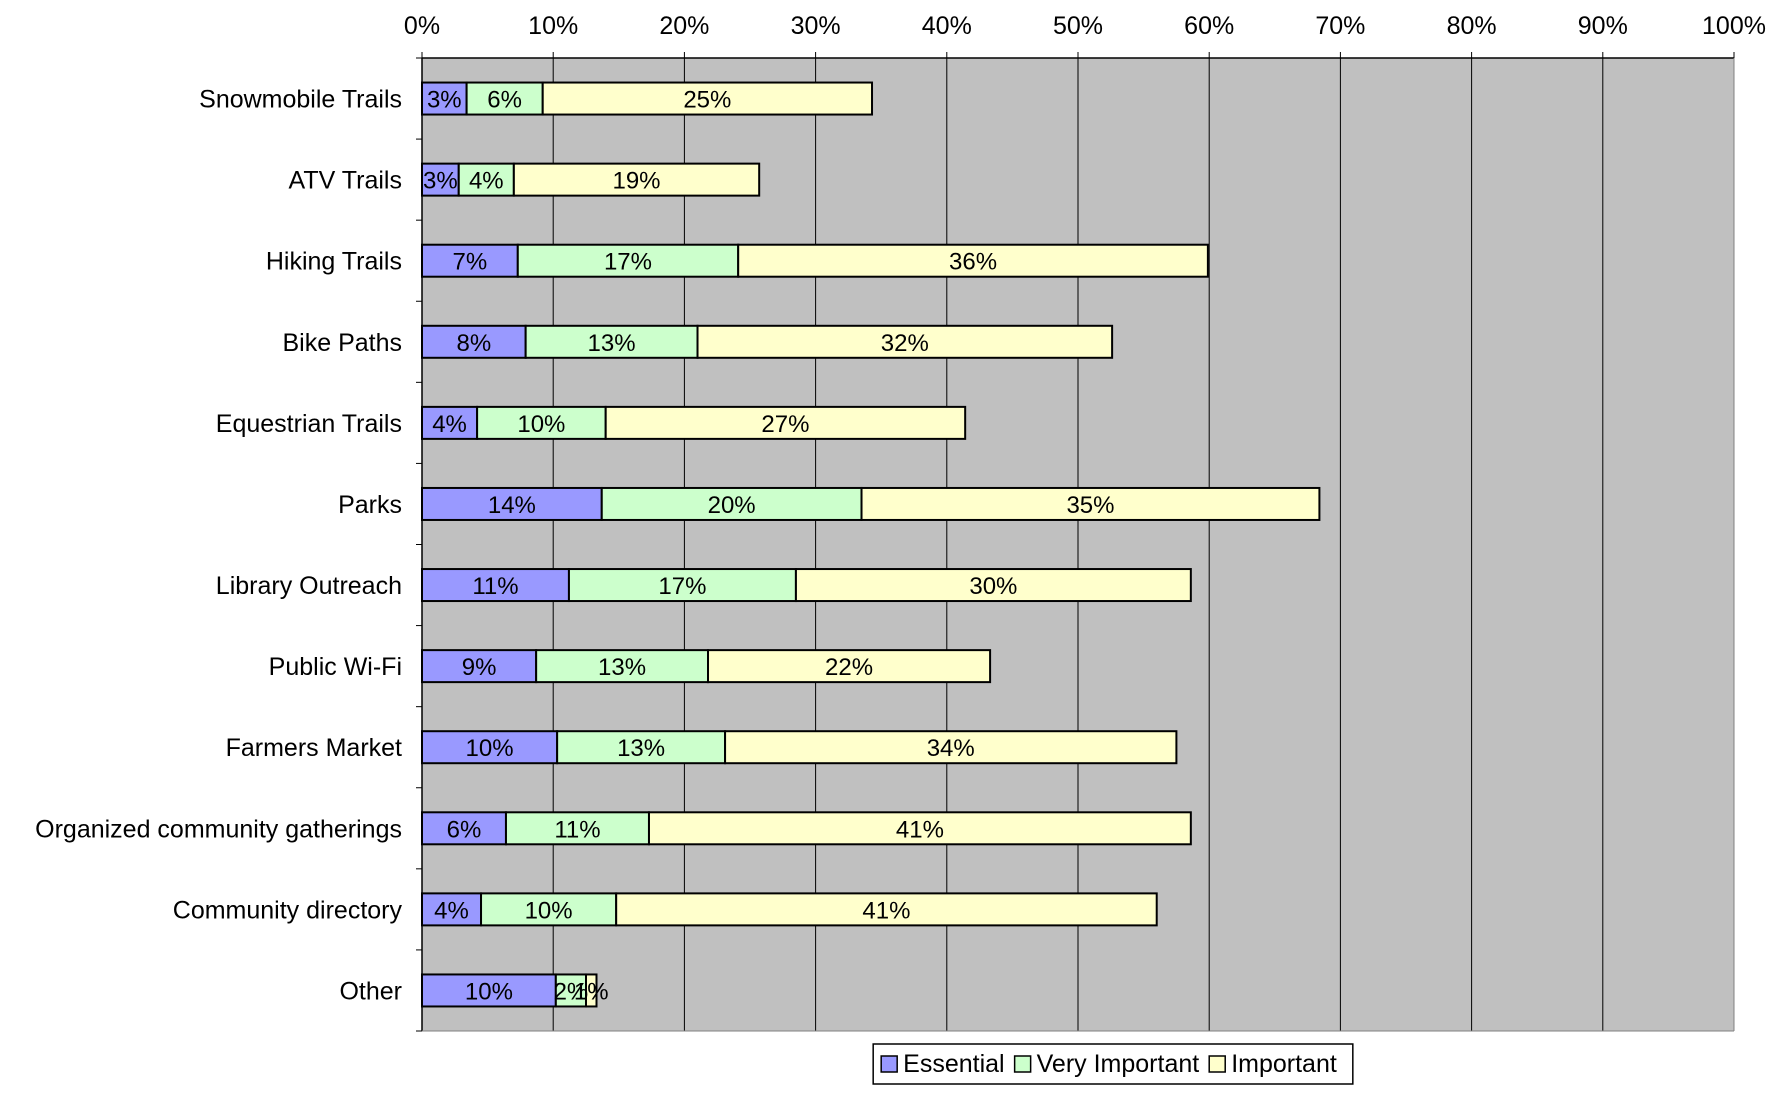 The image size is (1784, 1094). What do you see at coordinates (335, 667) in the screenshot?
I see `category-label: Public Wi-Fi` at bounding box center [335, 667].